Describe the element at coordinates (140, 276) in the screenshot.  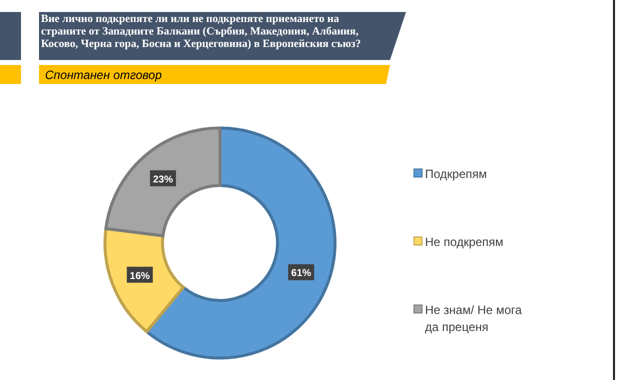
I see `data-label: 16%` at that location.